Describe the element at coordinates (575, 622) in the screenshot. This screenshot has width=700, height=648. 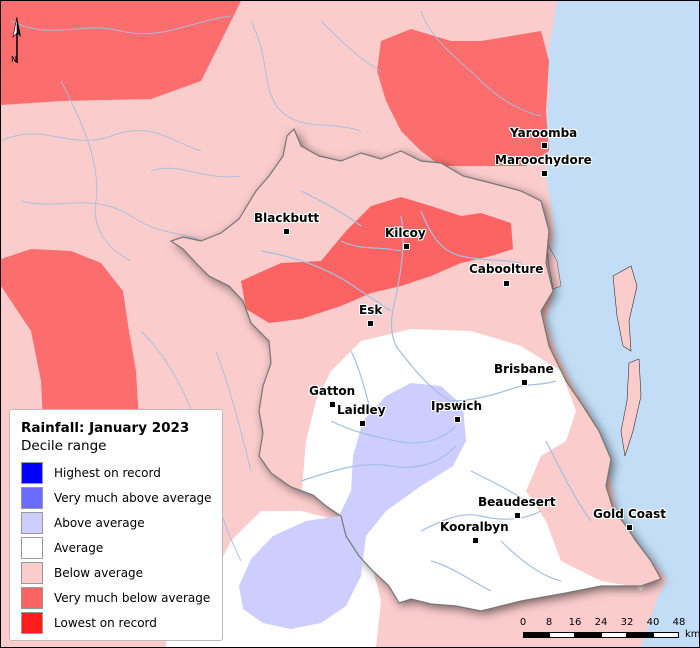
I see `scale-tick: 16` at that location.